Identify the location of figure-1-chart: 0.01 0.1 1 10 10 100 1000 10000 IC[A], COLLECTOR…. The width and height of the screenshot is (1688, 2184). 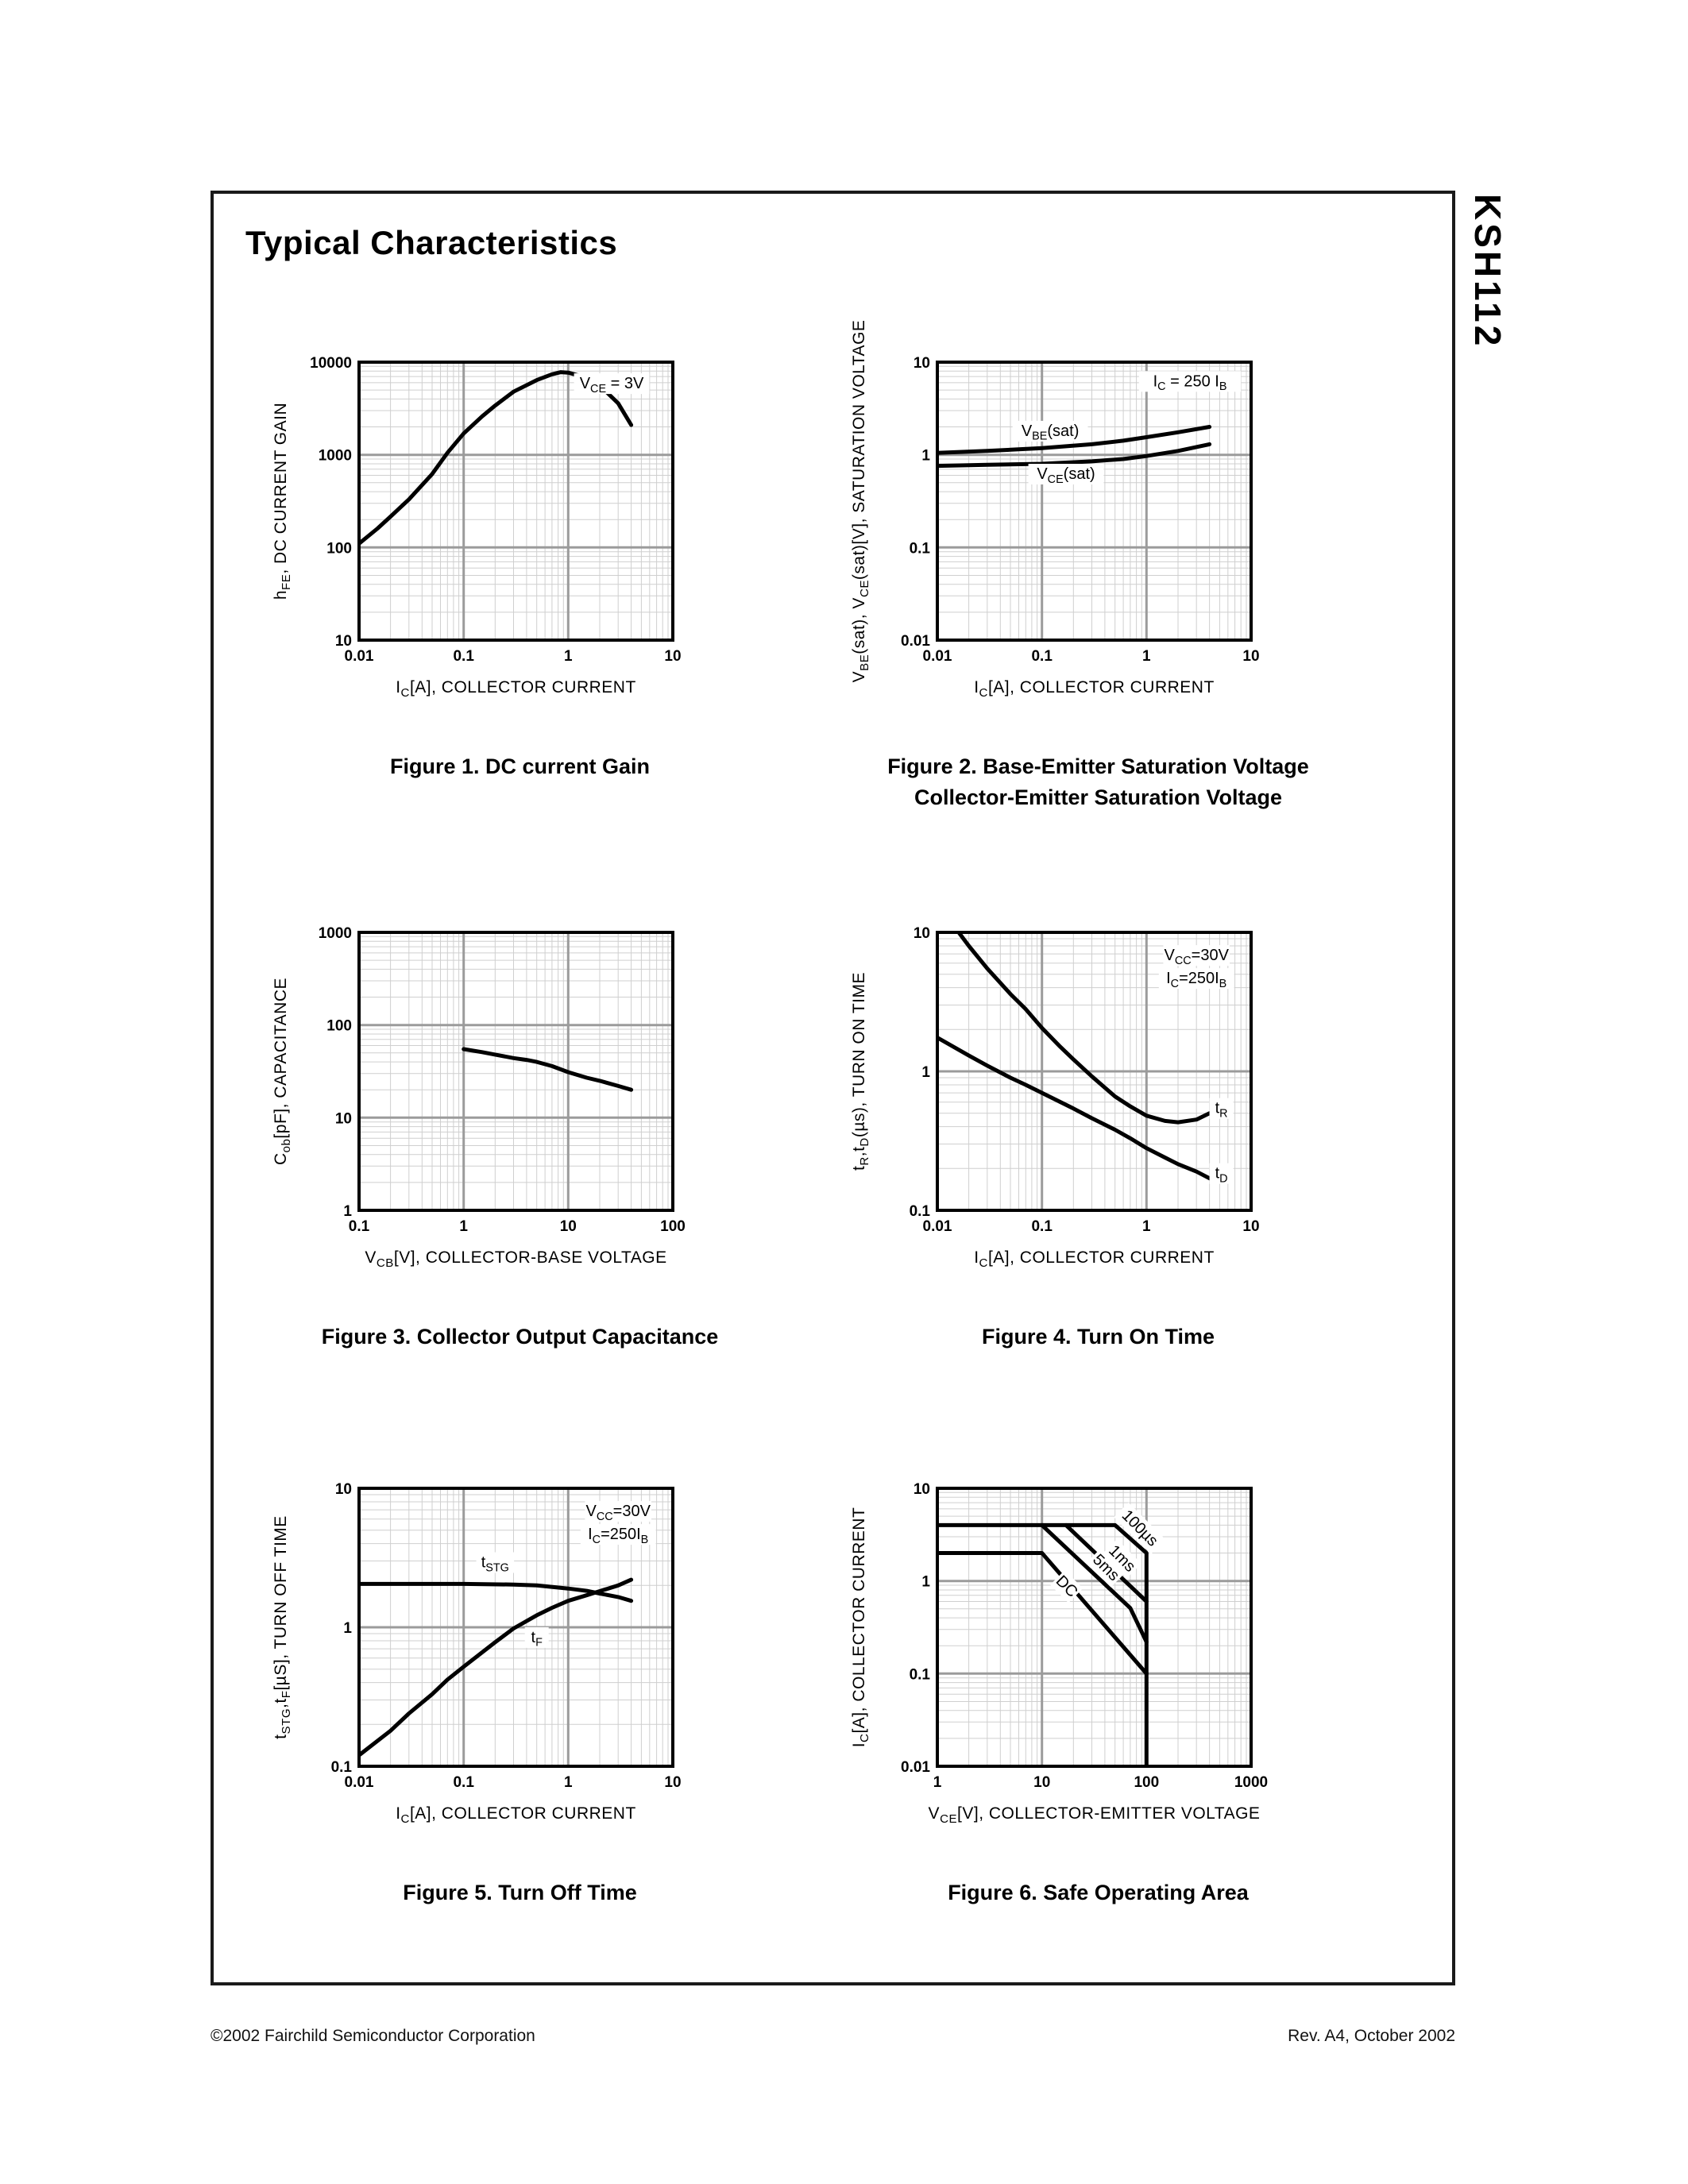
(520, 532).